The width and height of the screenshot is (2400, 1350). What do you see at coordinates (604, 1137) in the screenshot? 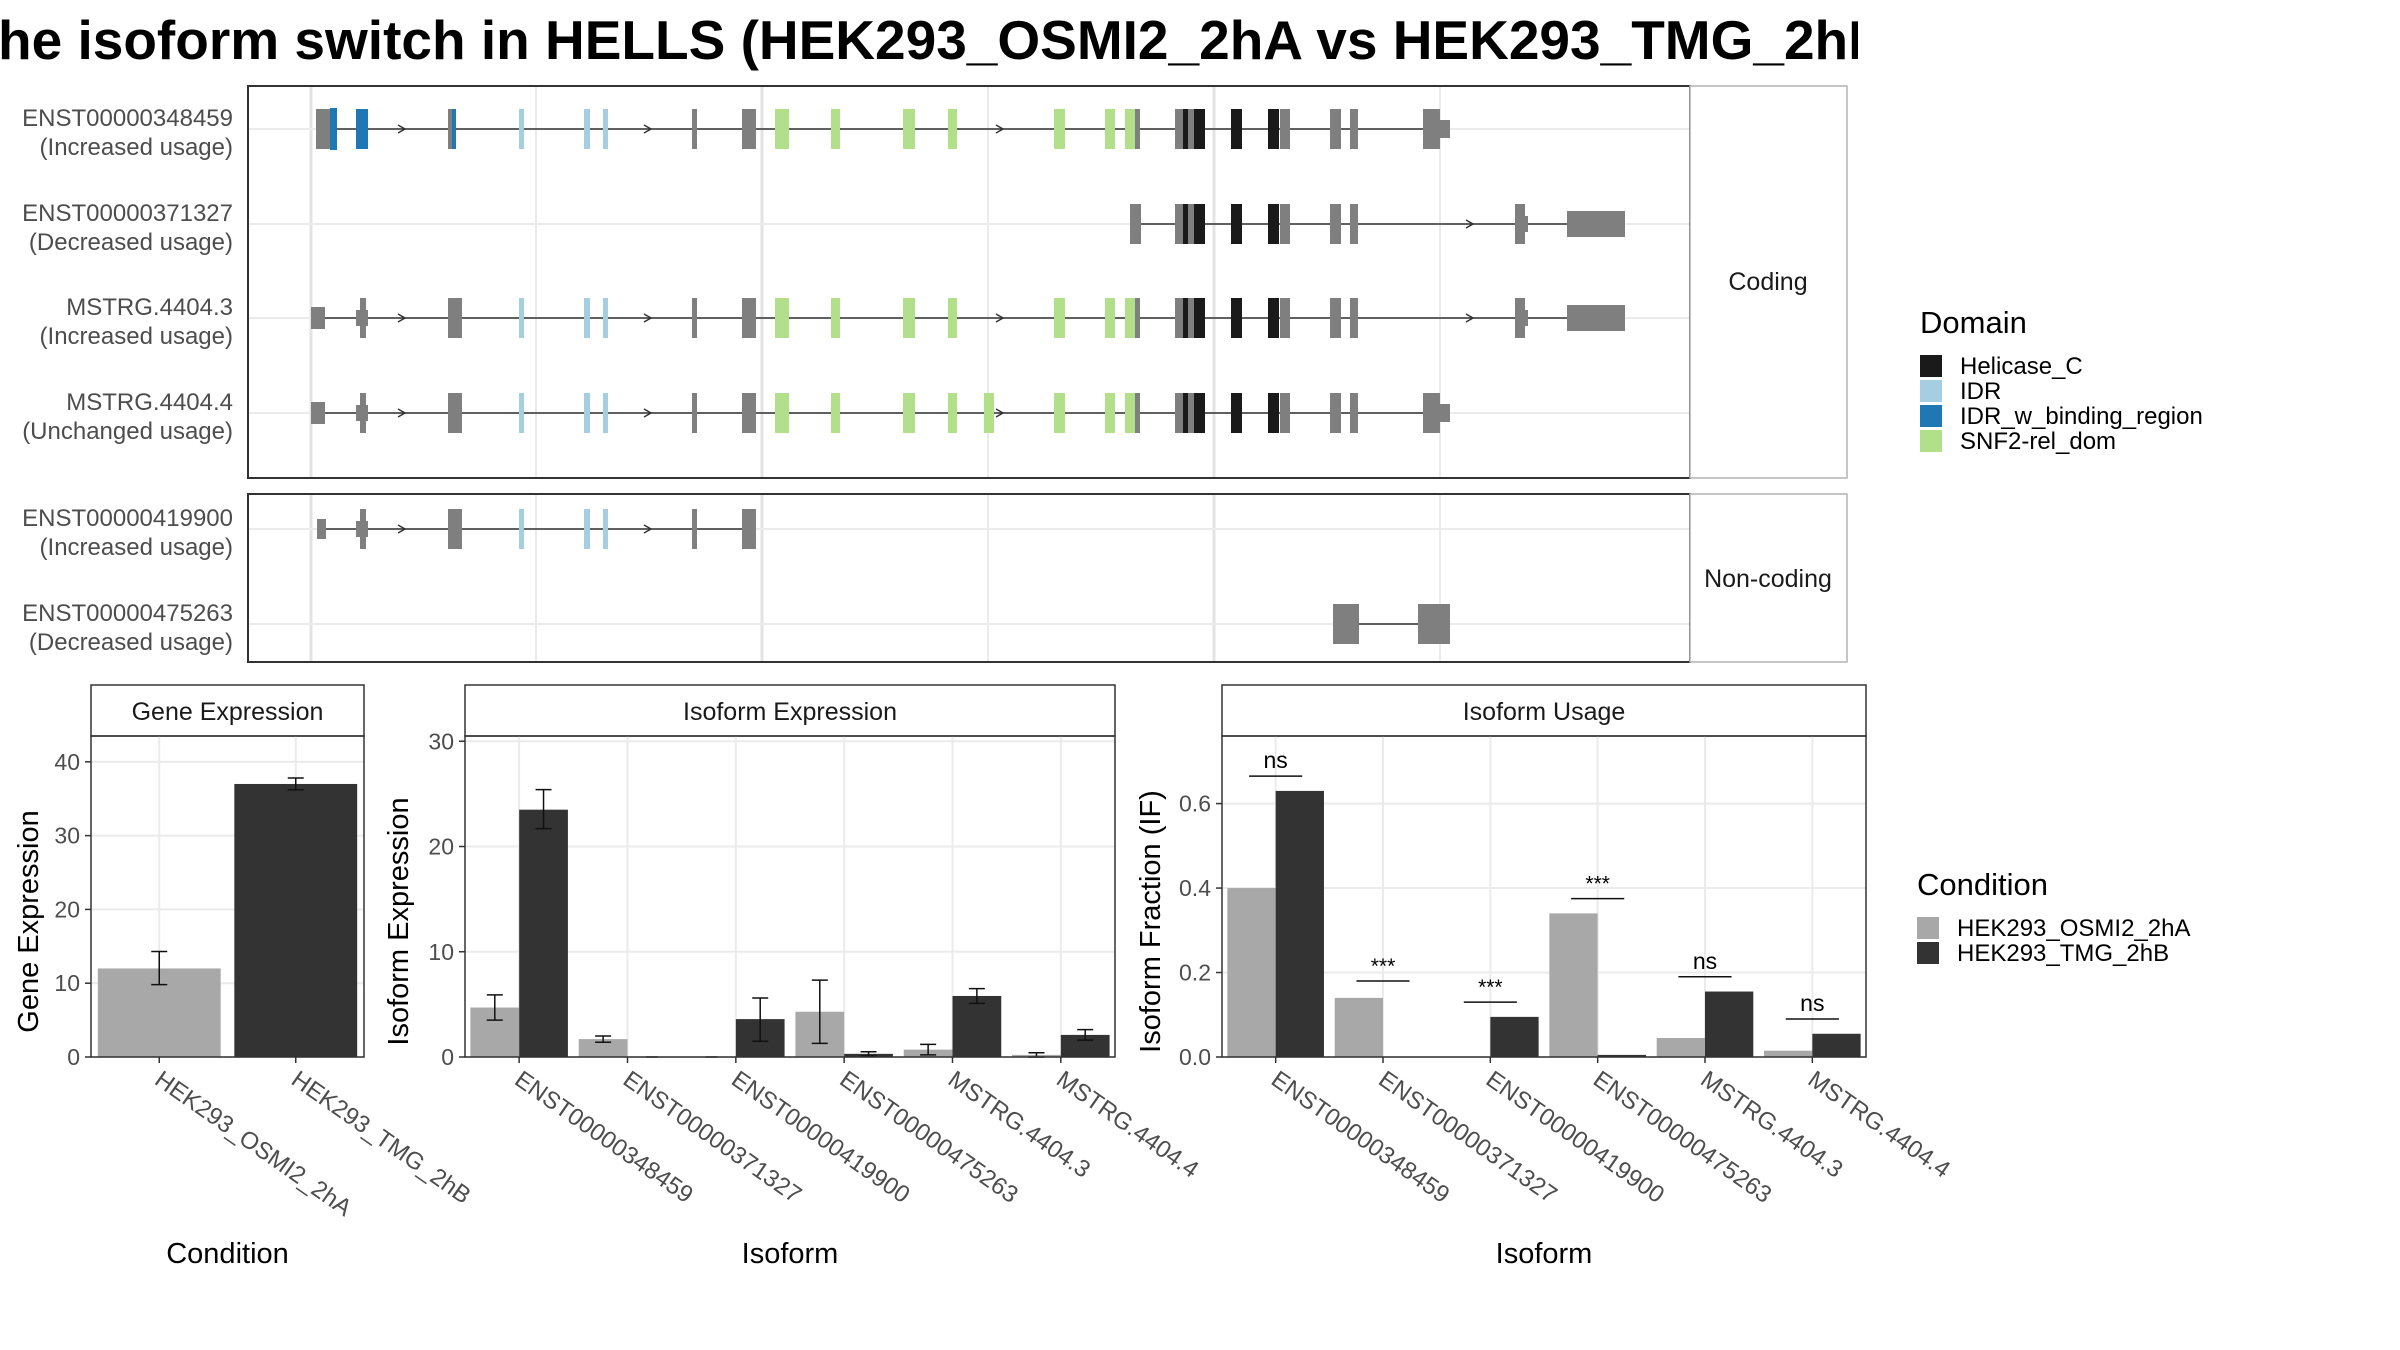
I see `x-tick-label: ENST00000348459` at bounding box center [604, 1137].